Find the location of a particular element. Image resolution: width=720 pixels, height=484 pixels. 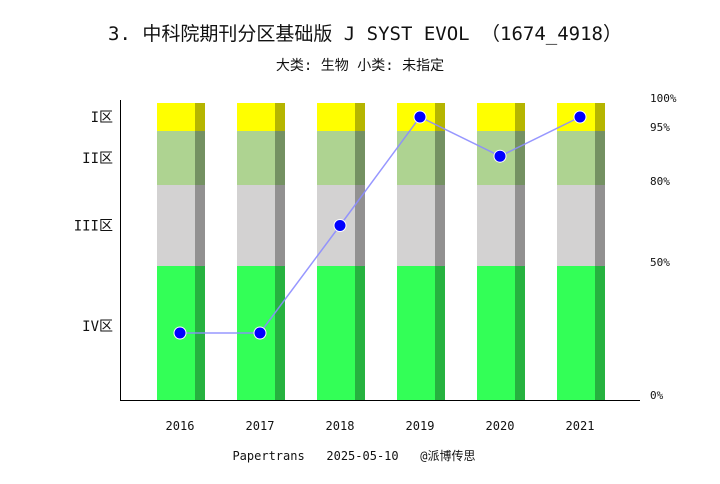

x-tick-label: 2021 is located at coordinates (580, 426).